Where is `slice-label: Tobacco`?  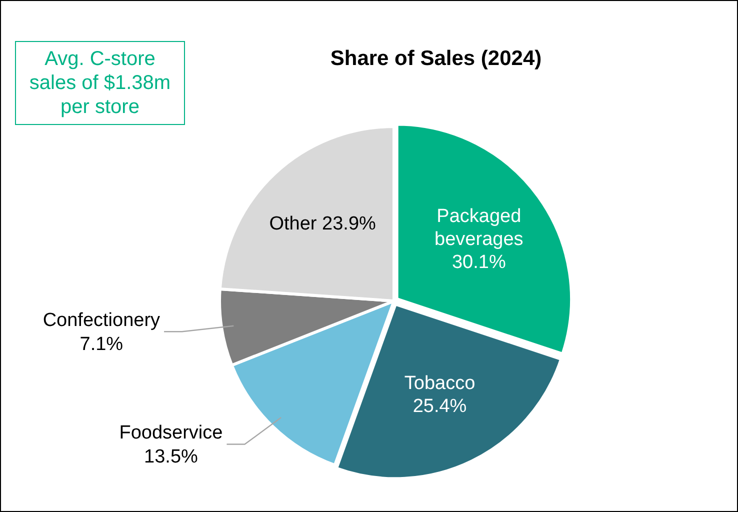 slice-label: Tobacco is located at coordinates (440, 383).